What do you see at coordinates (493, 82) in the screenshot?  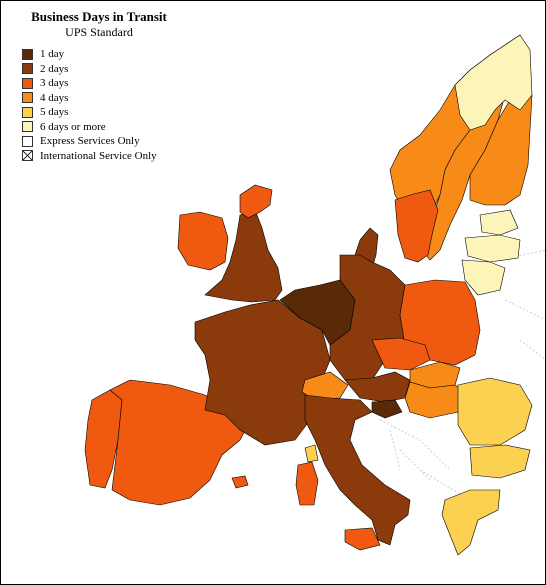 I see `region-lapland` at bounding box center [493, 82].